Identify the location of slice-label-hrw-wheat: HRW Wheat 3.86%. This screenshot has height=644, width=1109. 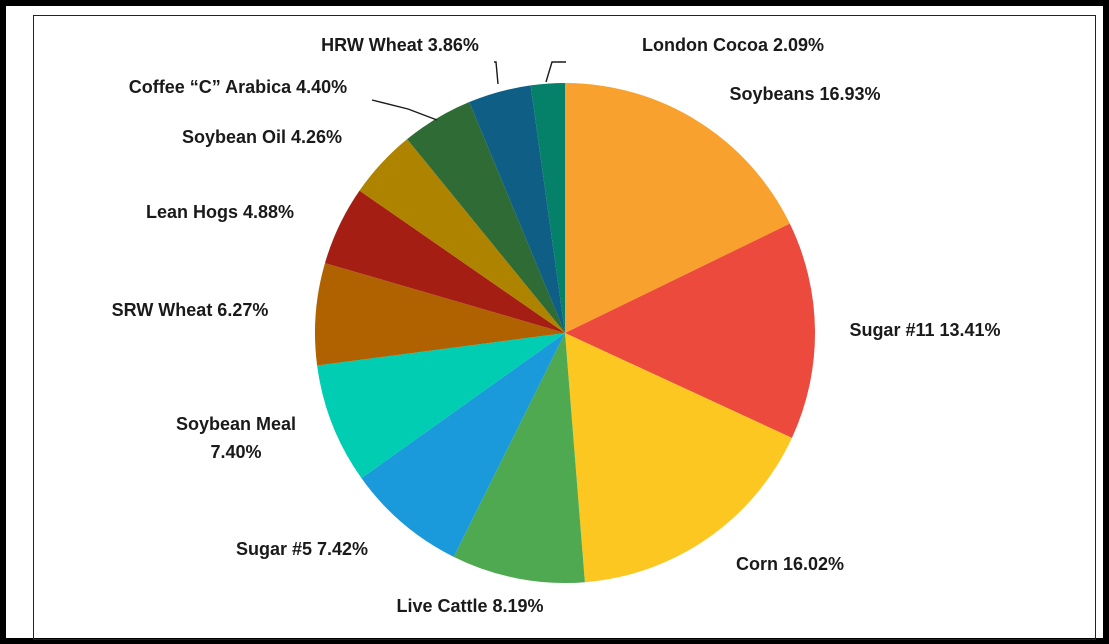
(400, 45).